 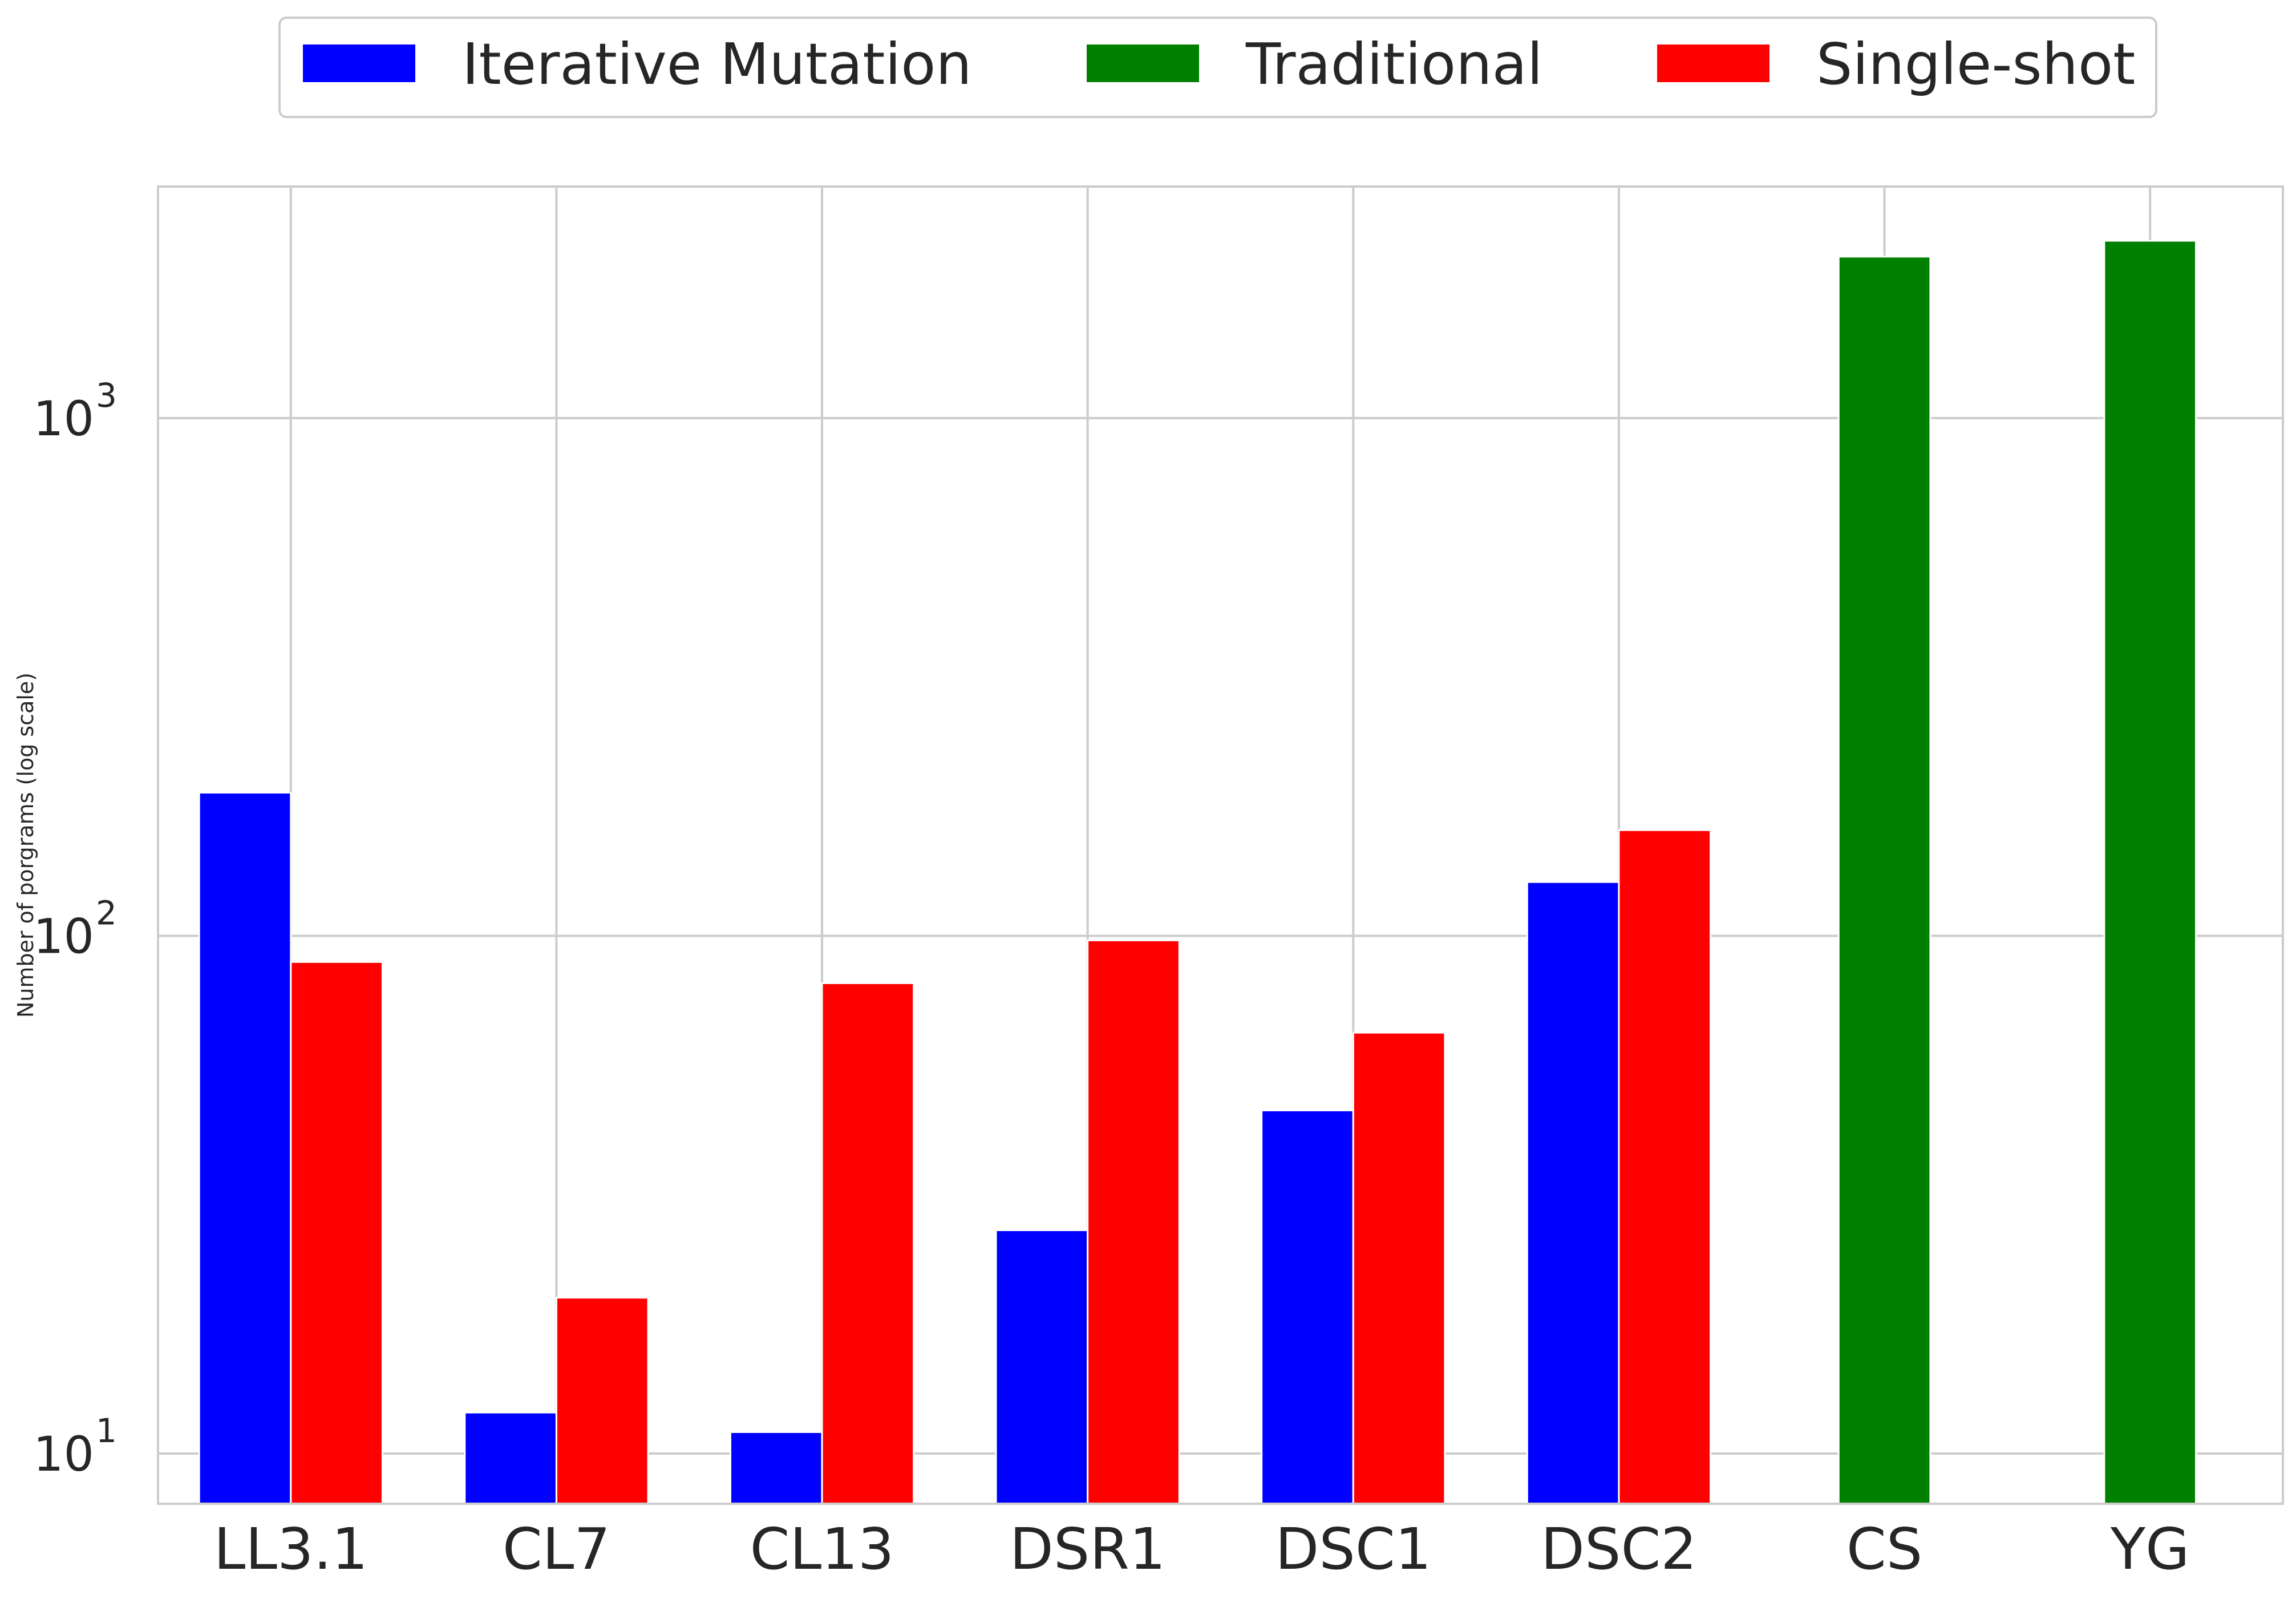 I want to click on y-tick-label: 10 2, so click(x=75, y=929).